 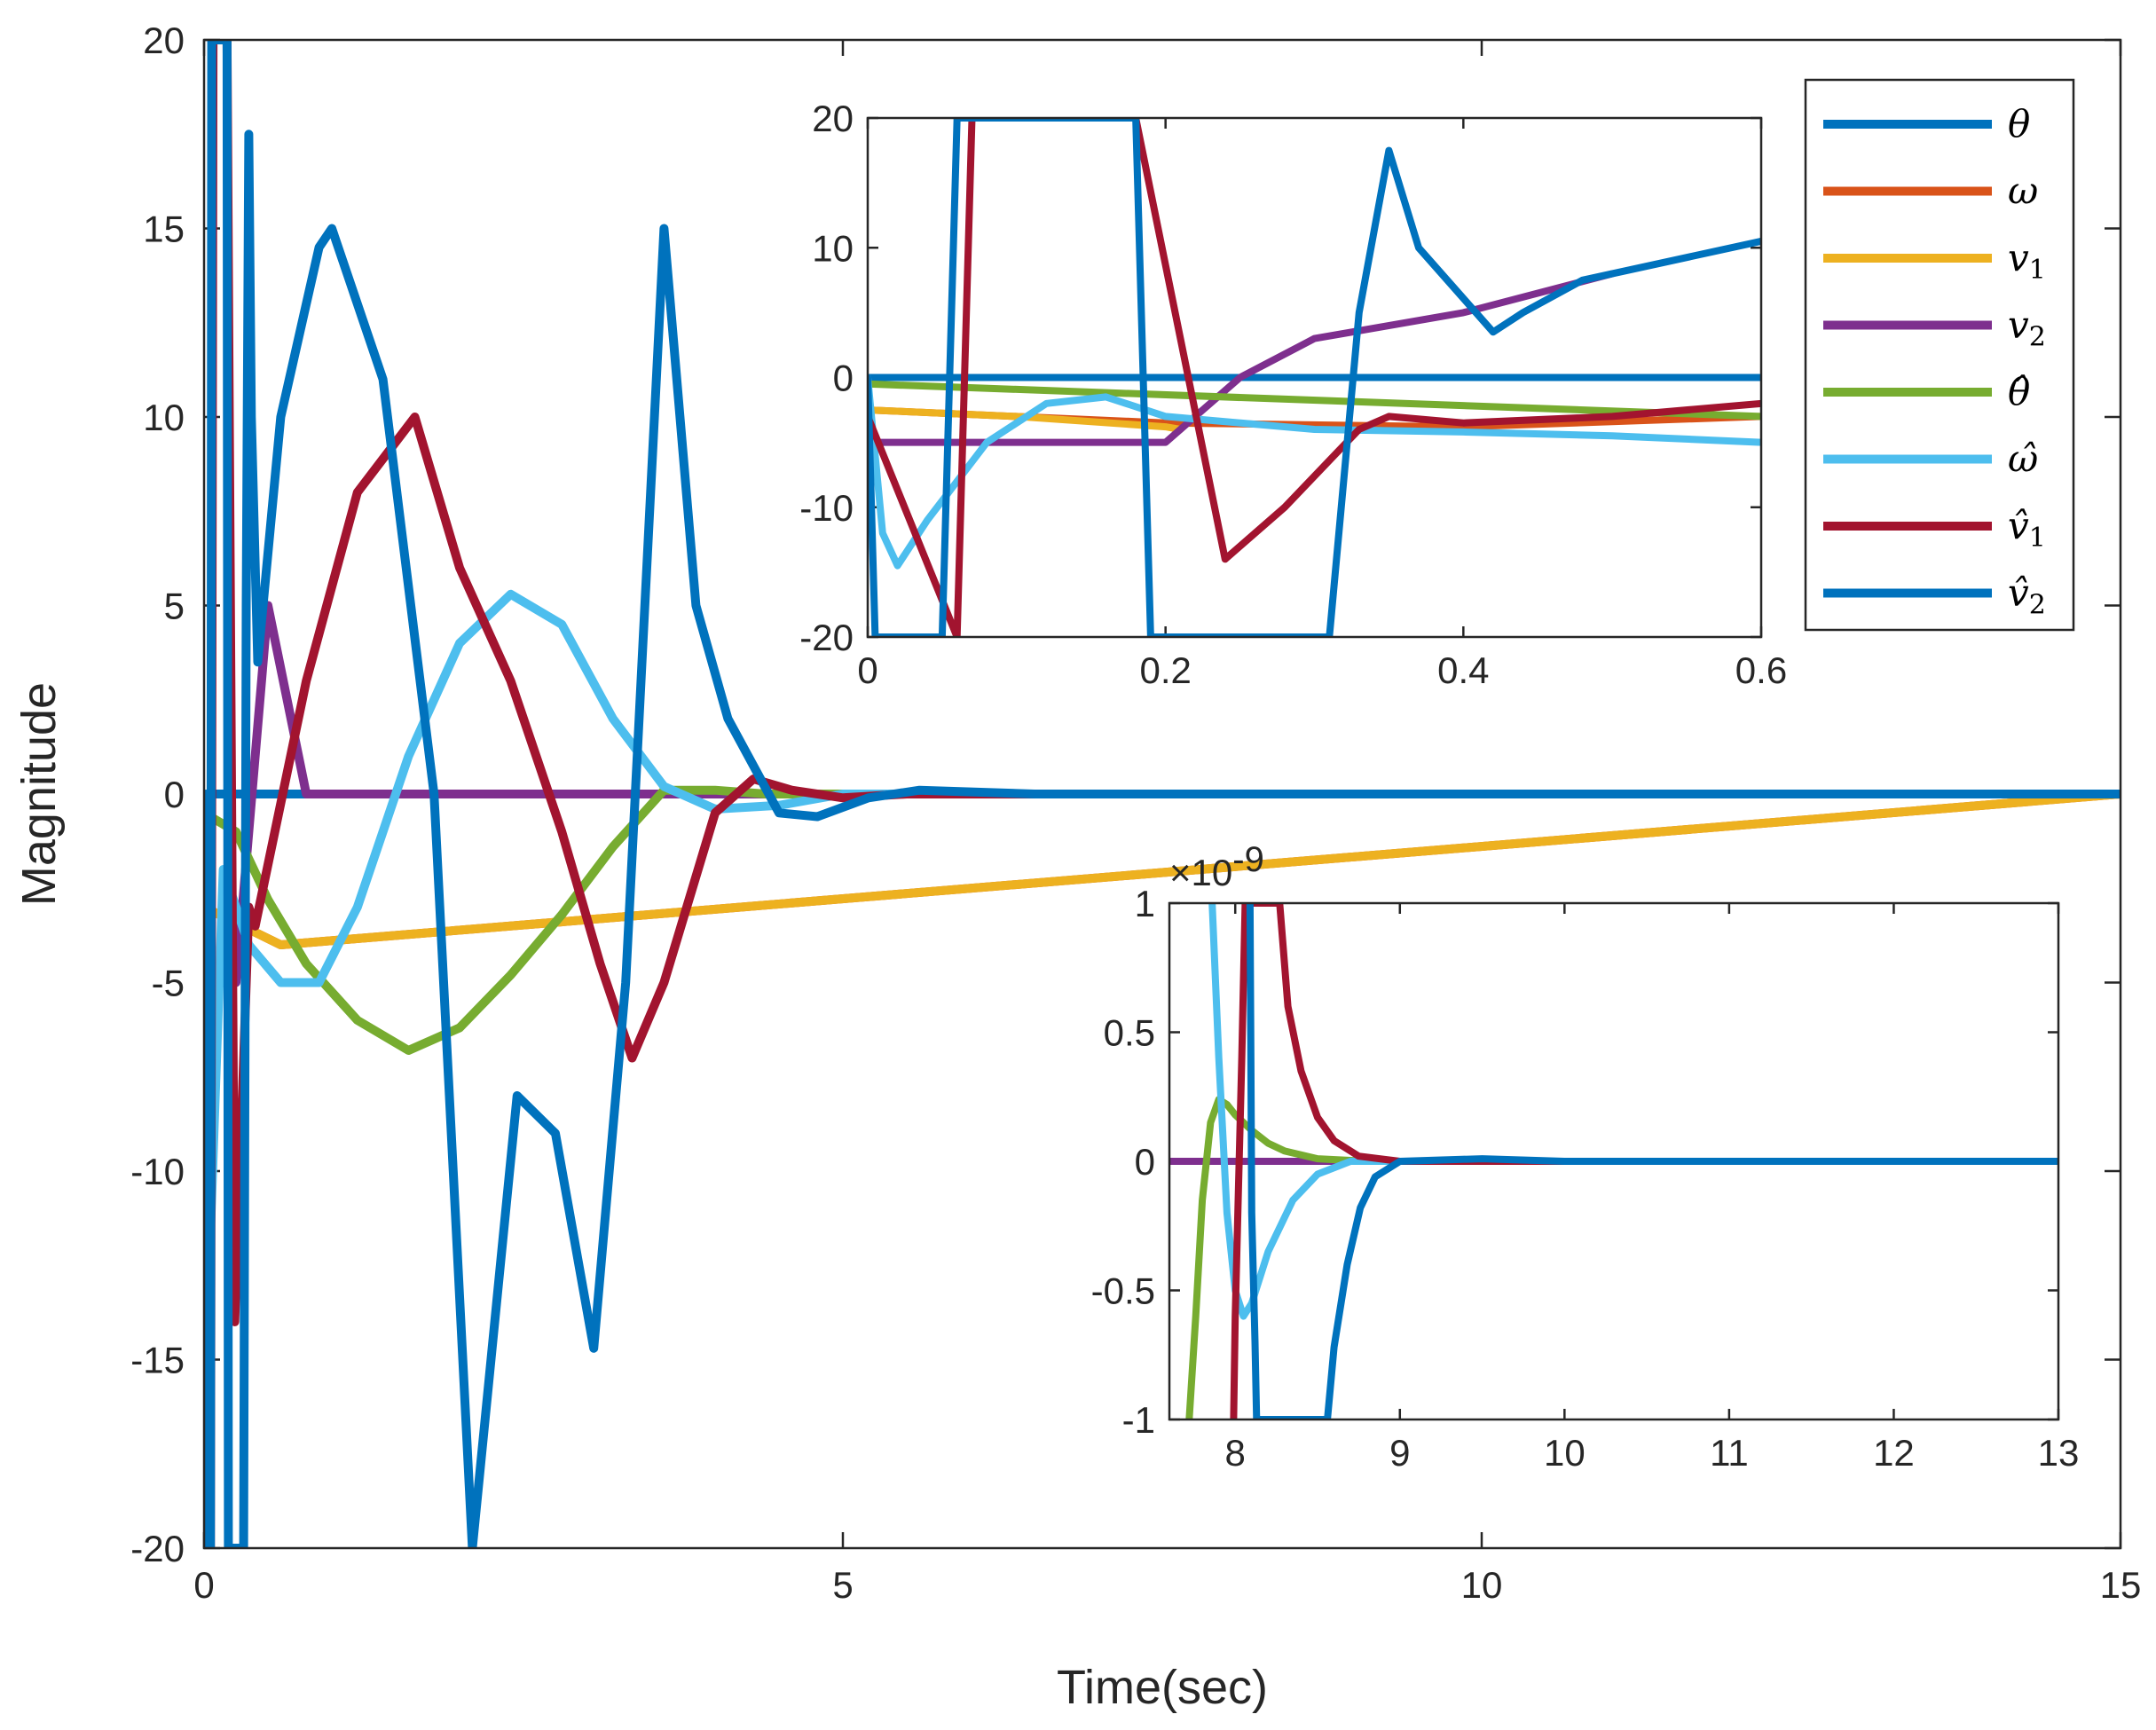 I want to click on inset-top-series, so click(x=1315, y=377).